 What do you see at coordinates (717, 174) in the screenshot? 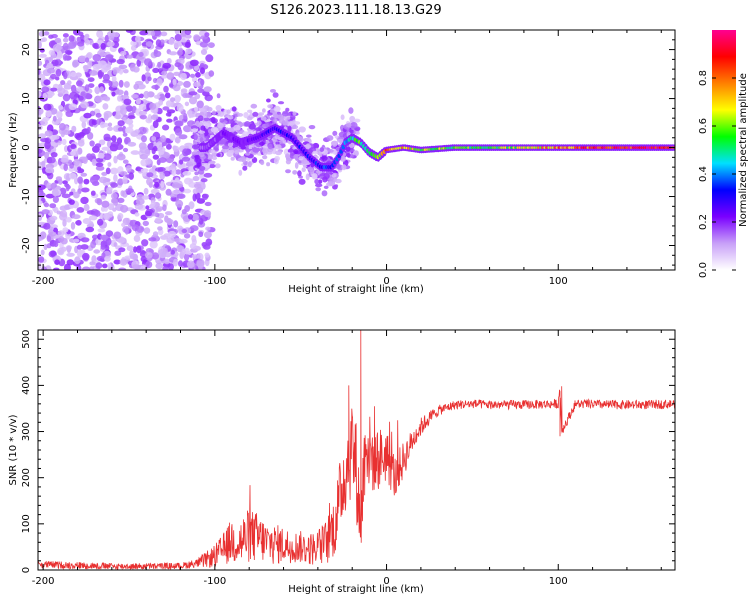
I see `colorbar-ticks: 0.0 0.2 0.4 0.6 0.8` at bounding box center [717, 174].